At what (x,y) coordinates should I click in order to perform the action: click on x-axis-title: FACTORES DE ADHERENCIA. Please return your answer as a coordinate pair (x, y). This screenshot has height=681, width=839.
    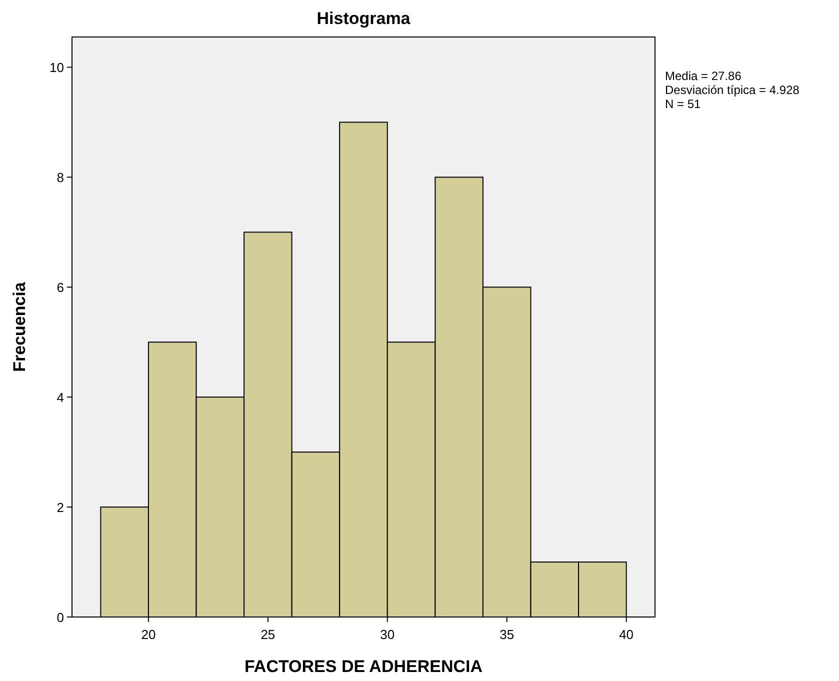
    Looking at the image, I should click on (363, 666).